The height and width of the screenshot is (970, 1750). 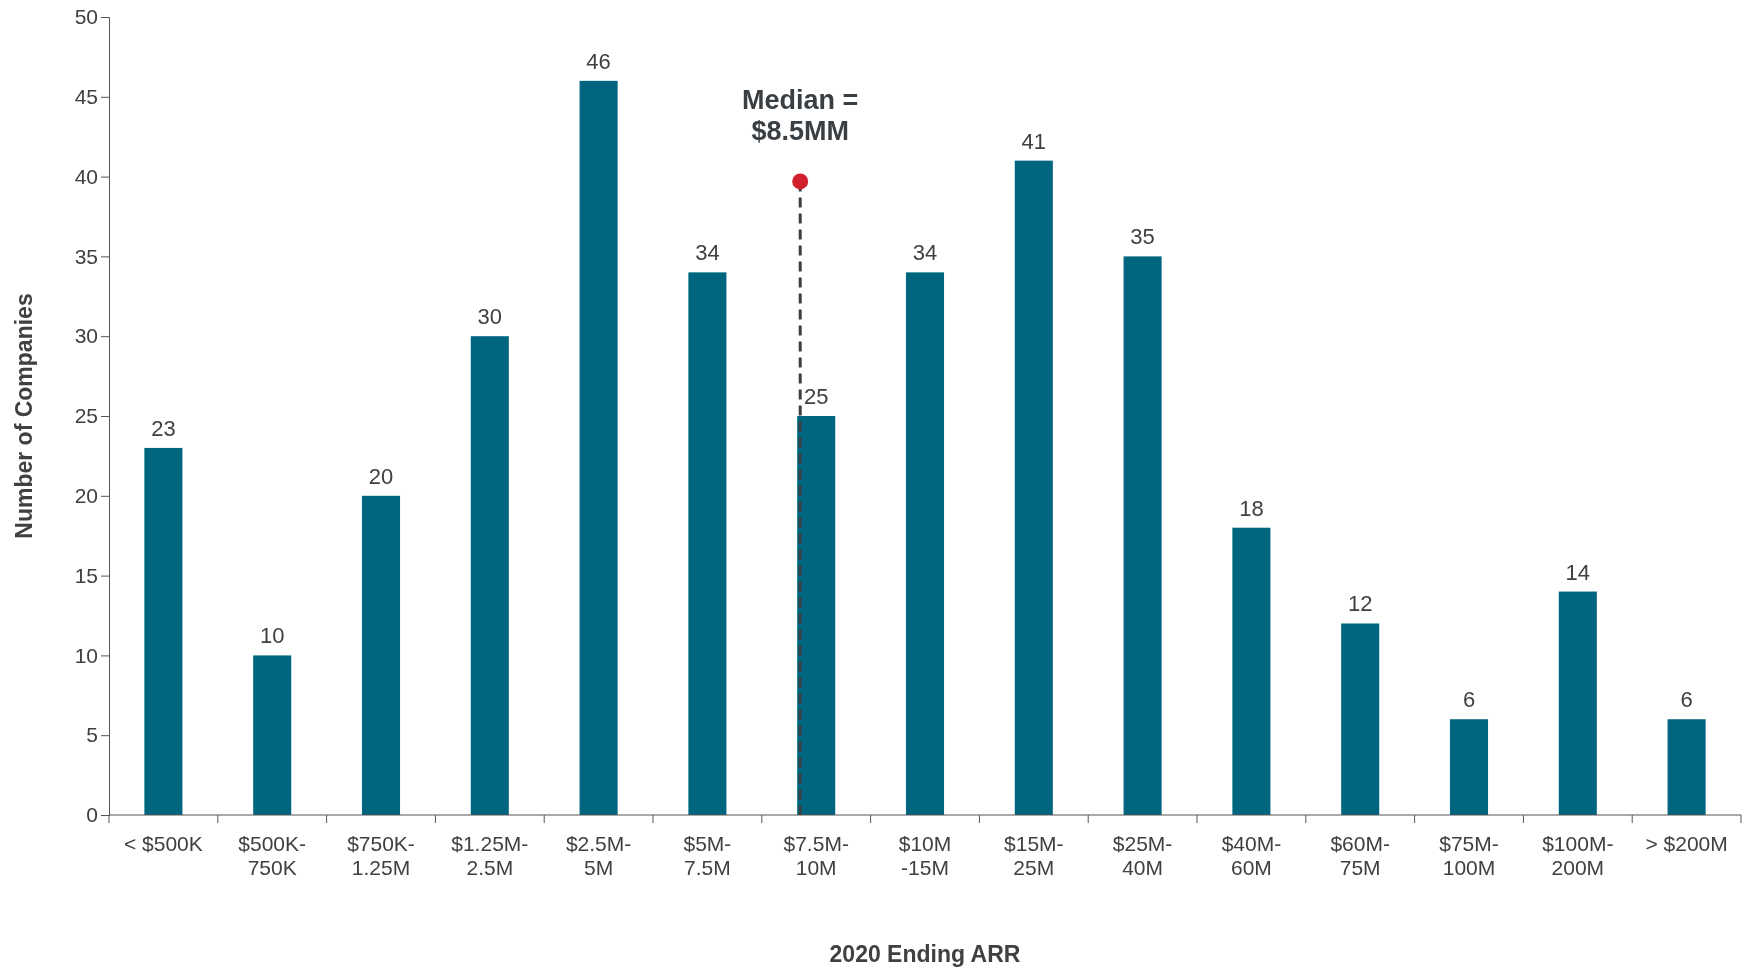 I want to click on x-tick-label: $60M- 75M, so click(x=1360, y=856).